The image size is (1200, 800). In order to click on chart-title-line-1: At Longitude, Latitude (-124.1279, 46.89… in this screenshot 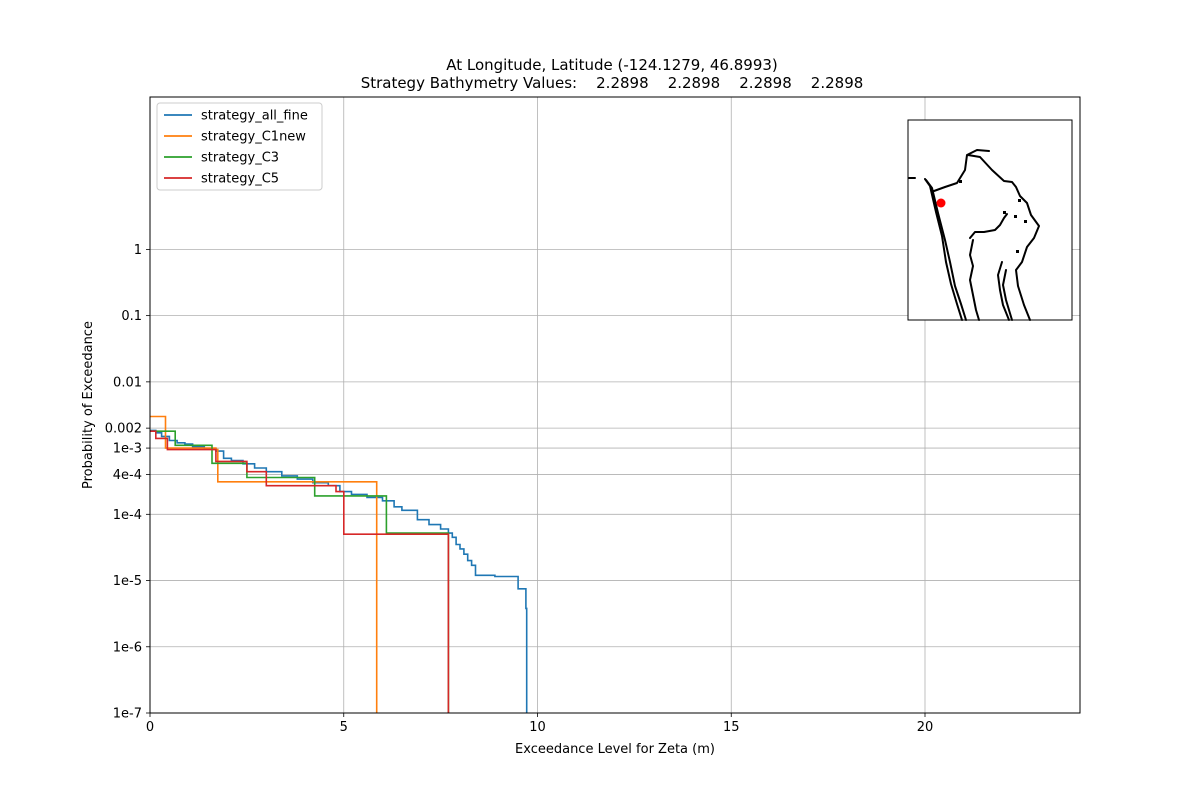, I will do `click(612, 65)`.